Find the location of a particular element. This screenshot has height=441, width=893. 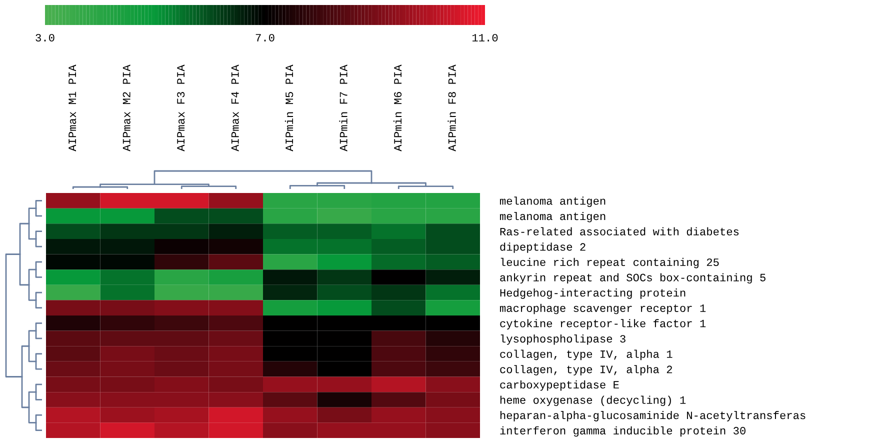

color-bar-label: 3.0 is located at coordinates (45, 38).